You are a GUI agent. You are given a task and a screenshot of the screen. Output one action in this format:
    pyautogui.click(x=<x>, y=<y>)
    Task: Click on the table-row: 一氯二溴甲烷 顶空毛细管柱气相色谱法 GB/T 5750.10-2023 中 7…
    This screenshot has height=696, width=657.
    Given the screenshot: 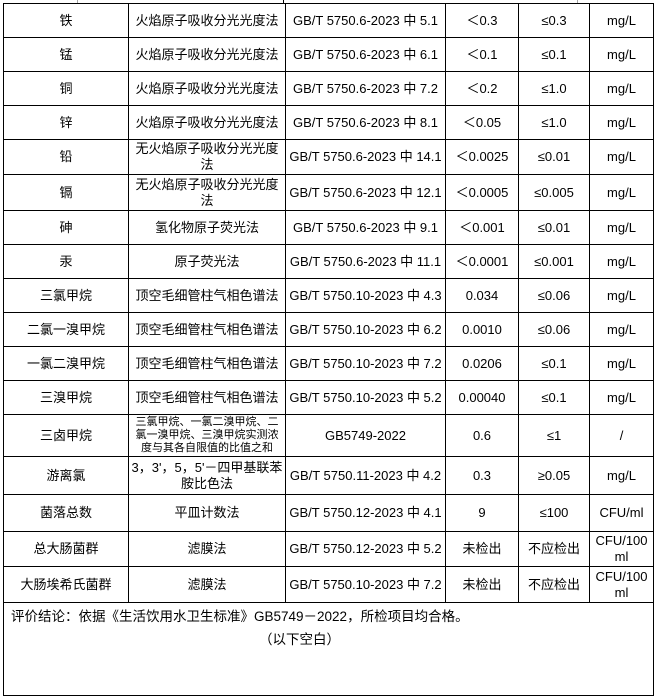 What is the action you would take?
    pyautogui.click(x=328, y=363)
    